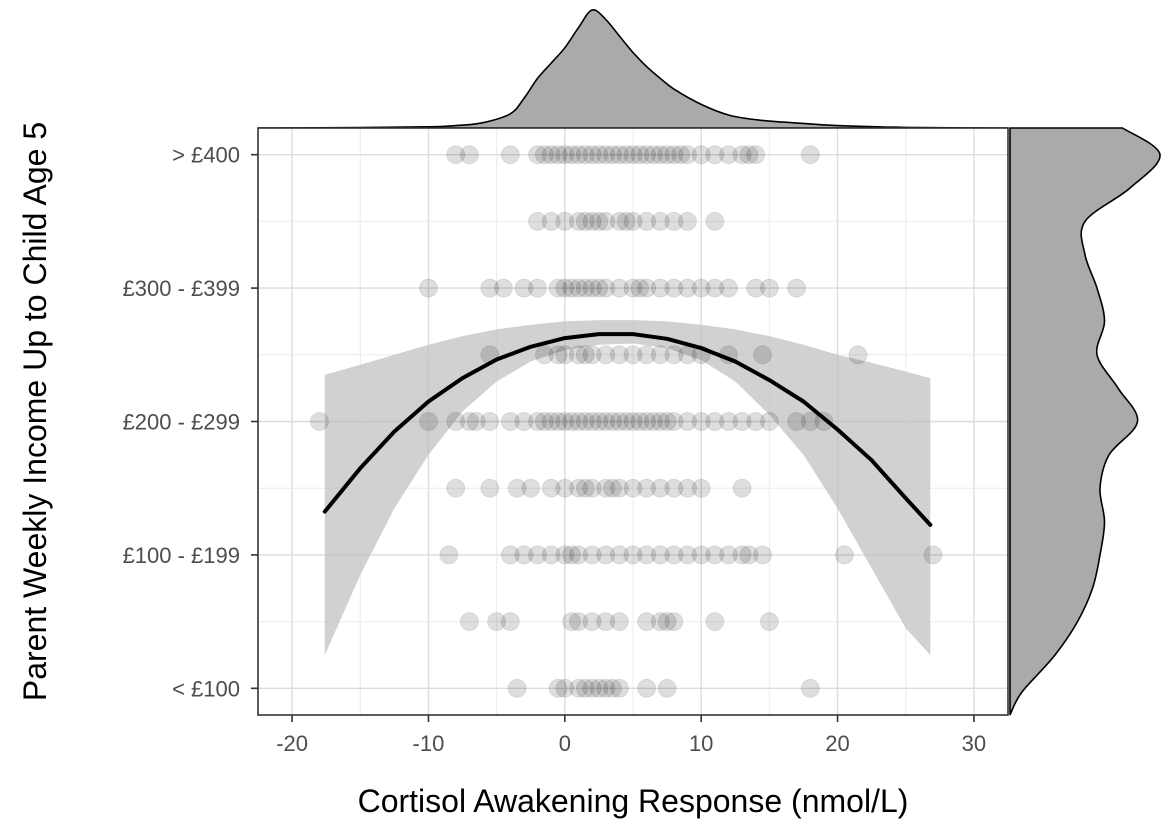 This screenshot has height=823, width=1162. What do you see at coordinates (206, 155) in the screenshot?
I see `y-tick-label: > £400` at bounding box center [206, 155].